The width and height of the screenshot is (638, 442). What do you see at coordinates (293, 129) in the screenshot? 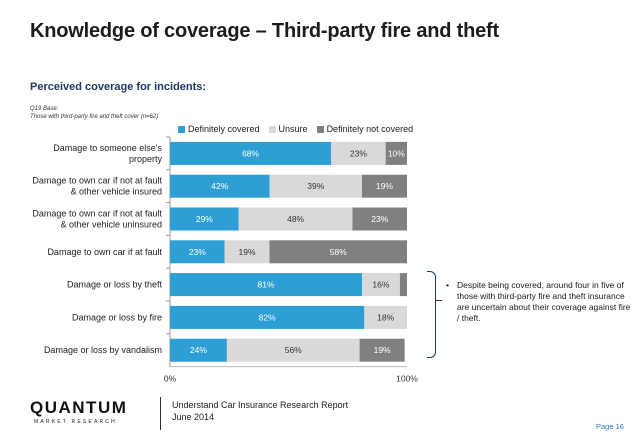
I see `legend-label-unsure: Unsure` at bounding box center [293, 129].